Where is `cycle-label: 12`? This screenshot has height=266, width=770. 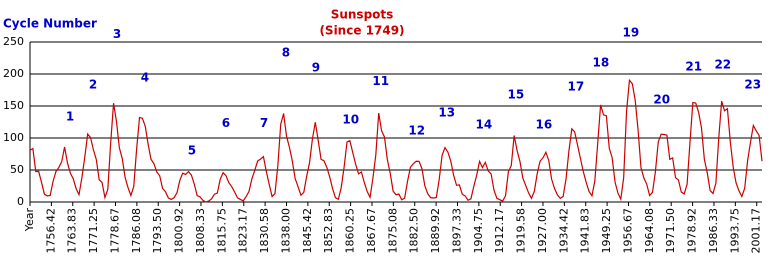 cycle-label: 12 is located at coordinates (416, 130).